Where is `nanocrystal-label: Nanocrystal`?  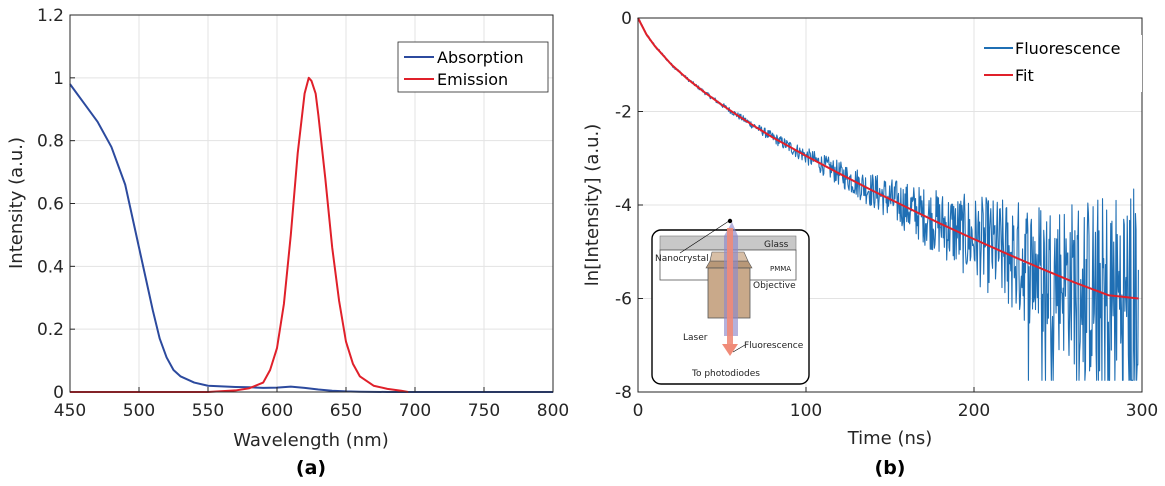
nanocrystal-label: Nanocrystal is located at coordinates (682, 259).